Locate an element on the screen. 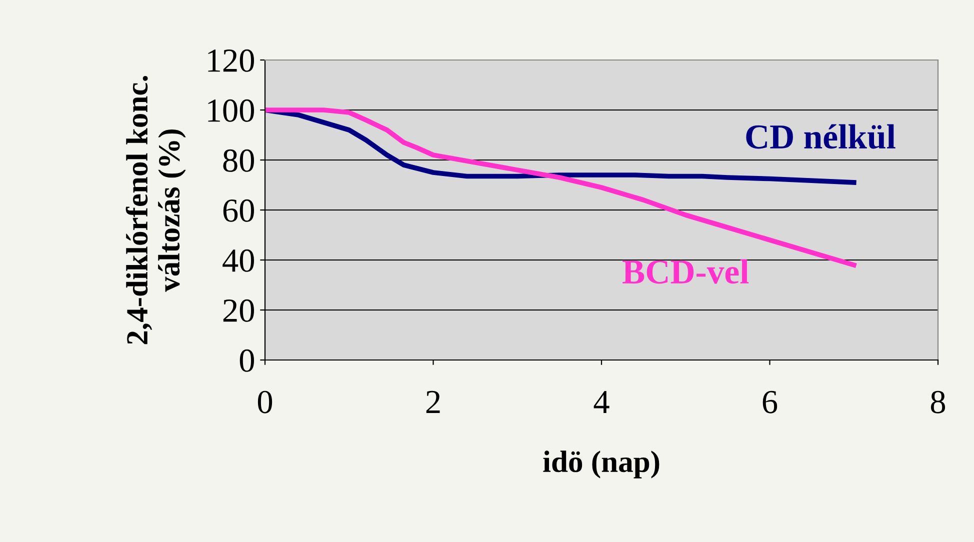  y-tick-label: 60 is located at coordinates (238, 210).